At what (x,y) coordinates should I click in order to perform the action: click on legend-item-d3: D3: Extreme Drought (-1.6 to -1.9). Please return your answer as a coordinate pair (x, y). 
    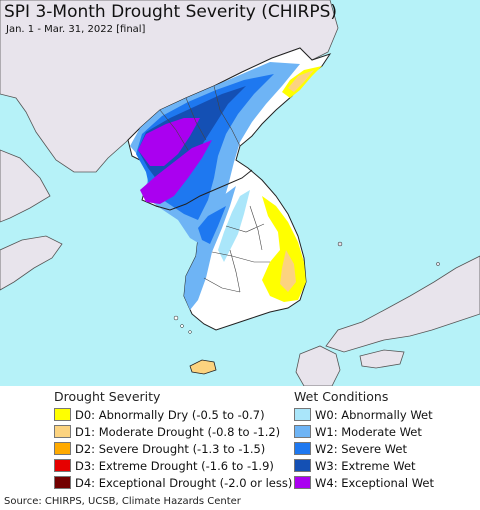
    Looking at the image, I should click on (173, 465).